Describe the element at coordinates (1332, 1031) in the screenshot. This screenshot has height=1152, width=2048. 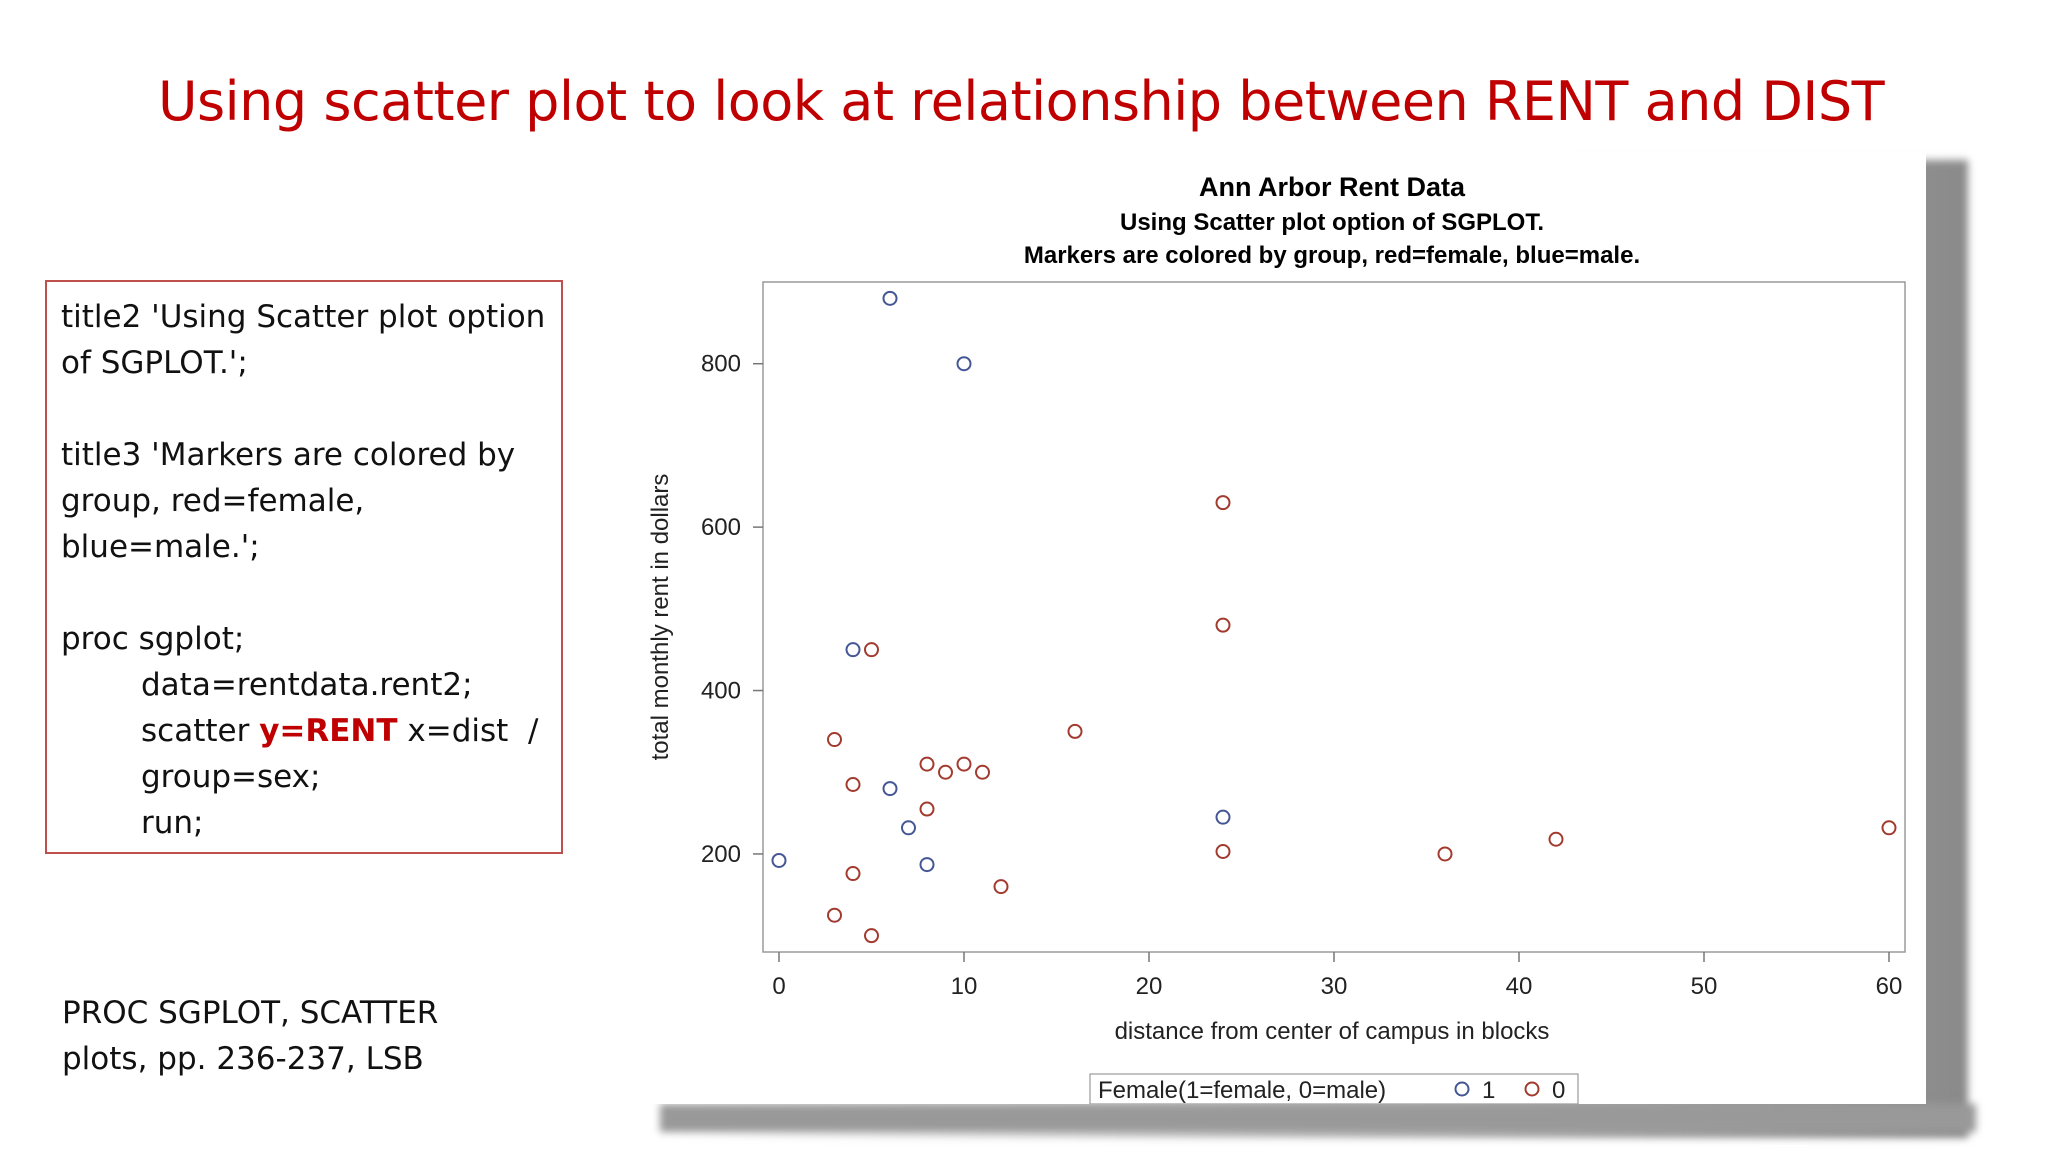
I see `x-axis-label: distance from center of campus in blocks` at that location.